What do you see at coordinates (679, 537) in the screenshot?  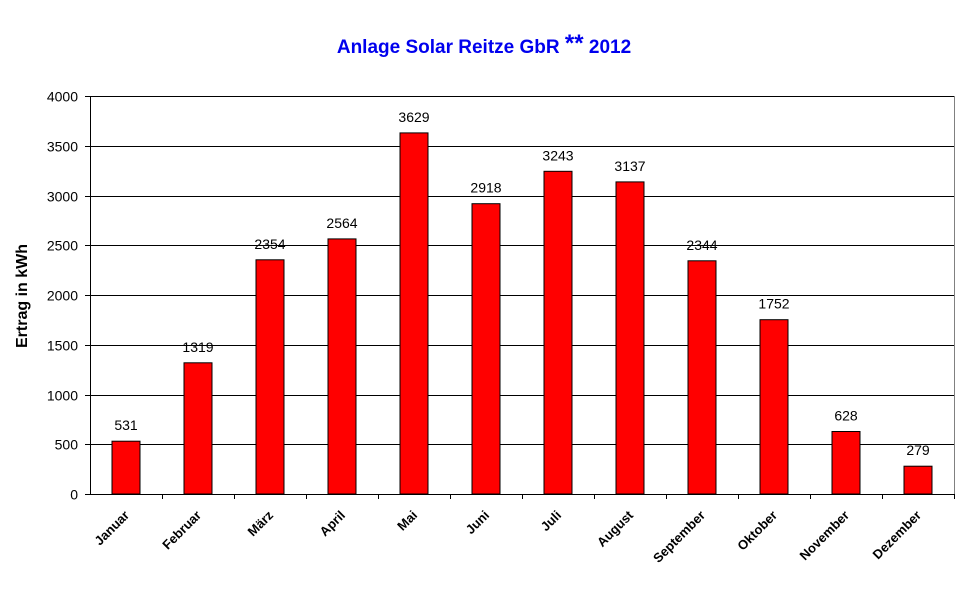 I see `x-category-label: September` at bounding box center [679, 537].